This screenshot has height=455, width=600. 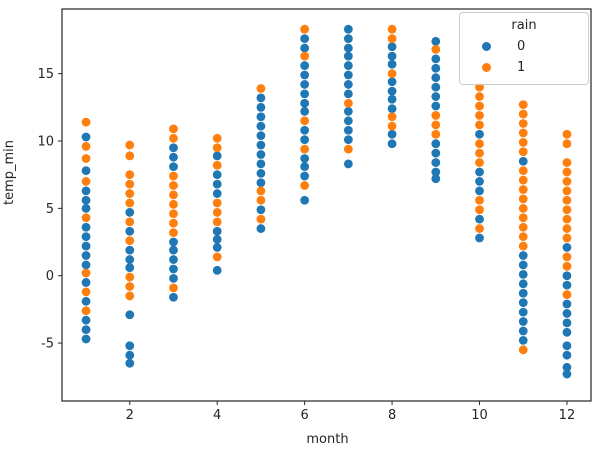 I want to click on y-tick-label: 15, so click(x=45, y=74).